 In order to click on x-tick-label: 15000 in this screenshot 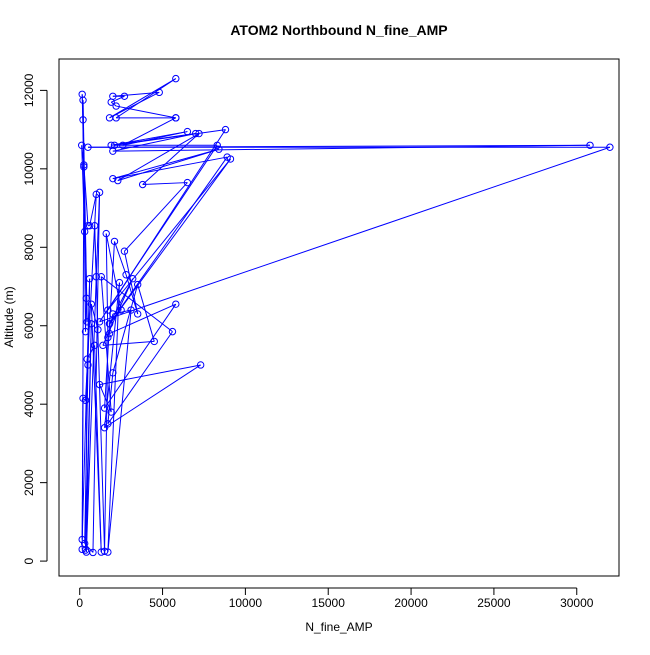, I will do `click(329, 603)`.